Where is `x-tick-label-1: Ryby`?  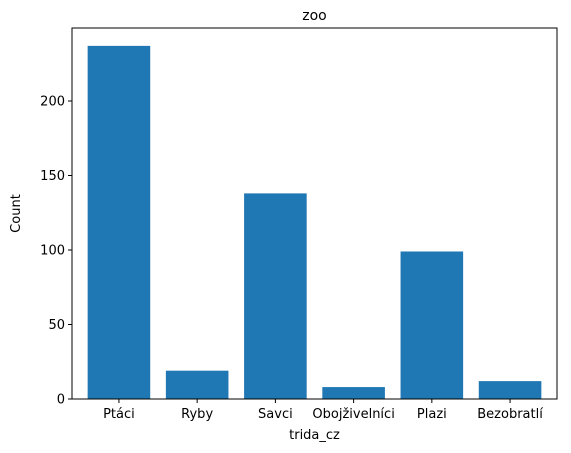
x-tick-label-1: Ryby is located at coordinates (197, 414).